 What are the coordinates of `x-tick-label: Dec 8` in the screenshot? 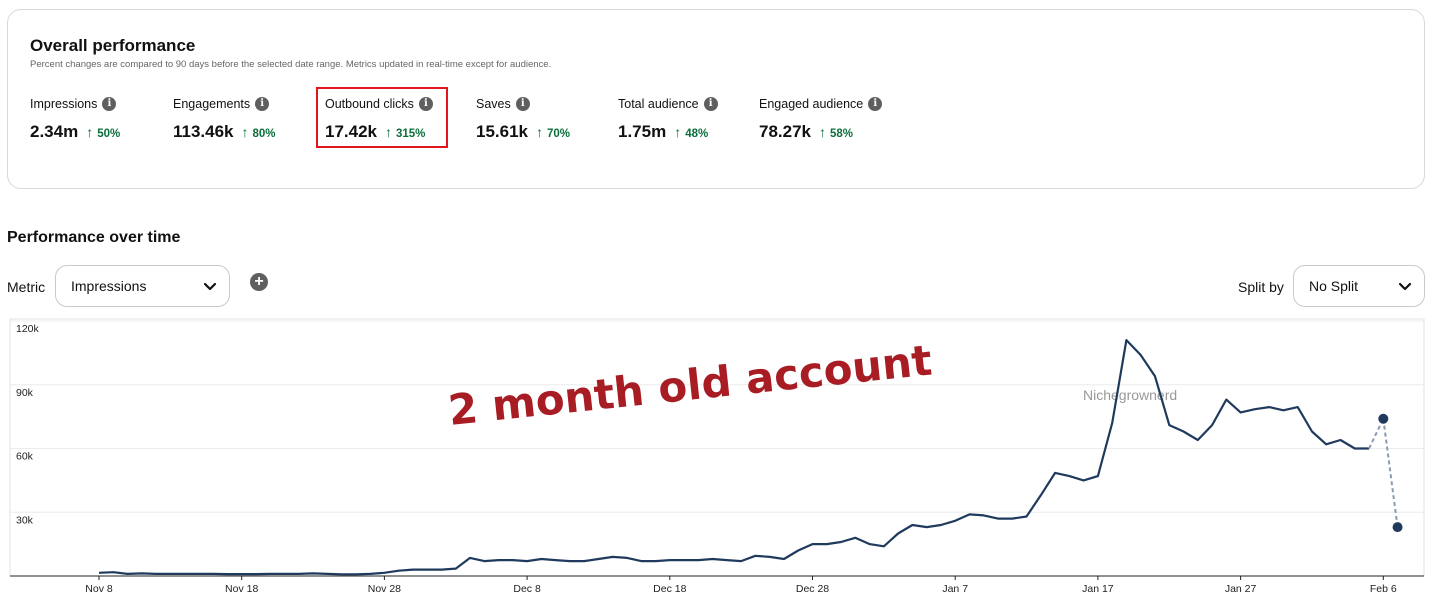 It's located at (527, 589).